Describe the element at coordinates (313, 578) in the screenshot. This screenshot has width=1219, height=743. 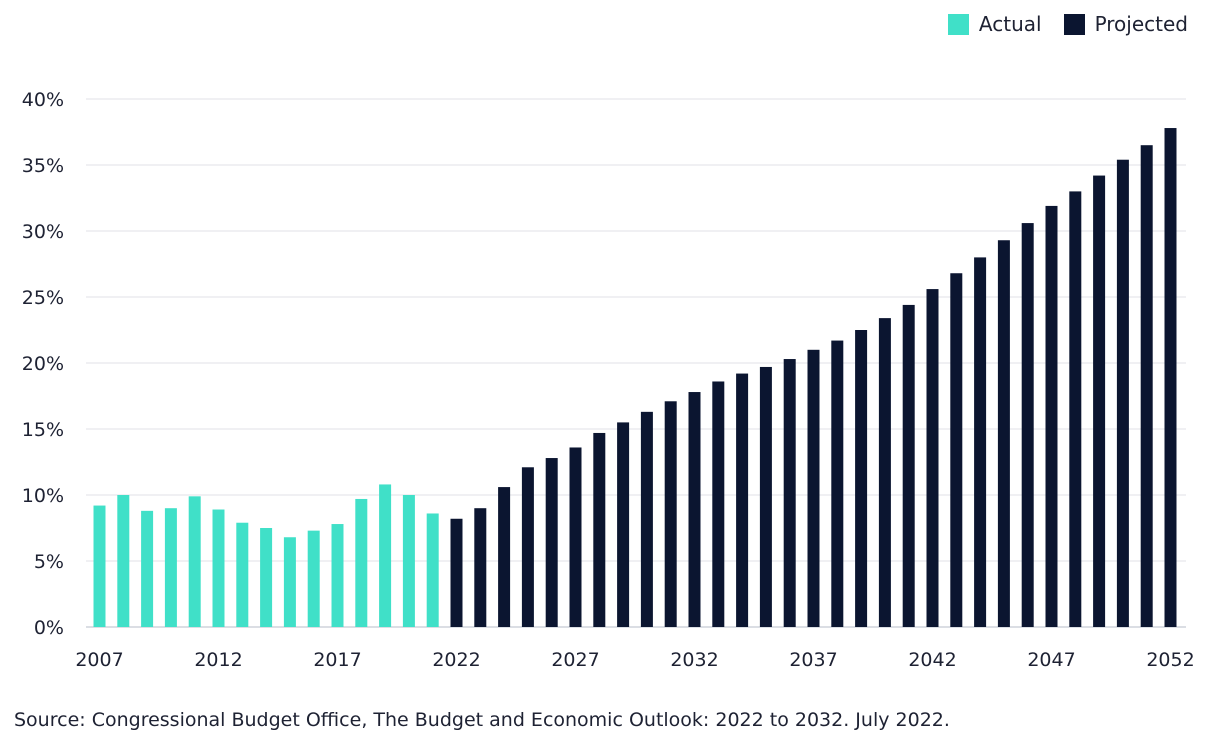
I see `bar-actual-2016` at that location.